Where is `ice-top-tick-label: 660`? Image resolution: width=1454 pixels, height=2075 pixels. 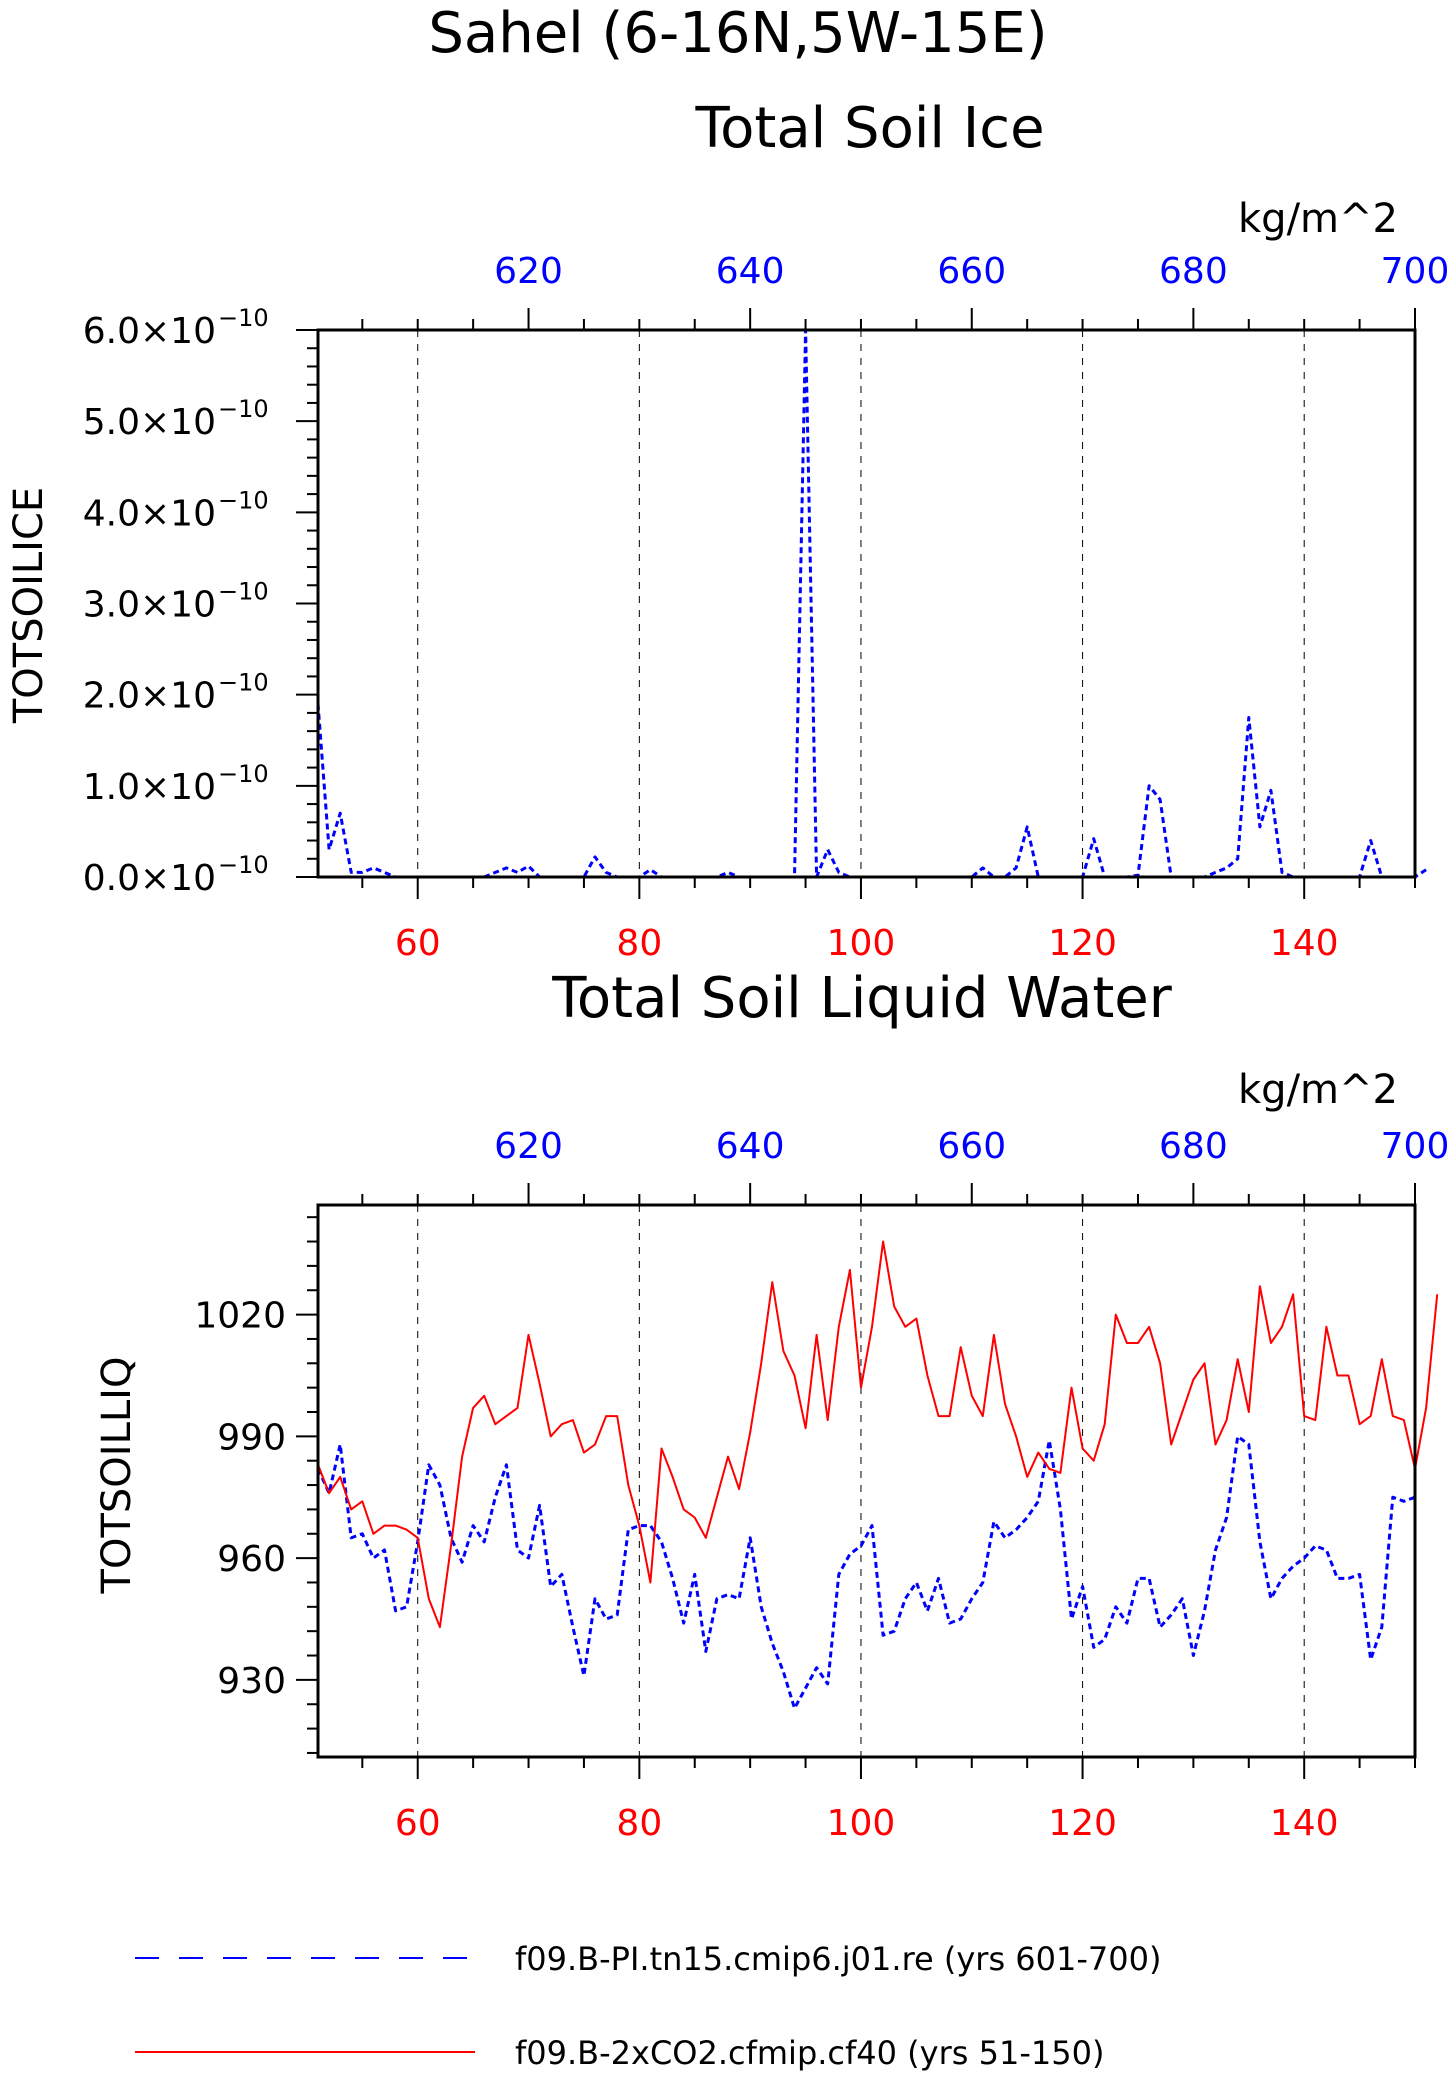
ice-top-tick-label: 660 is located at coordinates (971, 271).